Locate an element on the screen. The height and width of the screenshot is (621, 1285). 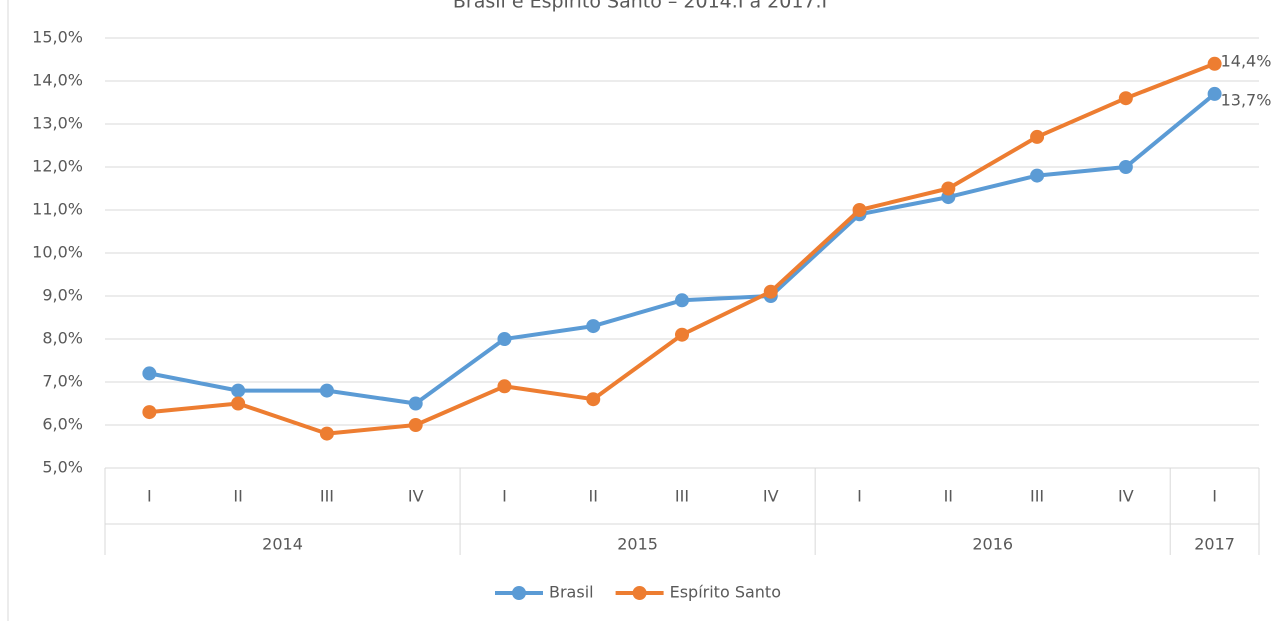
y-tick-label: 12,0% is located at coordinates (57, 166).